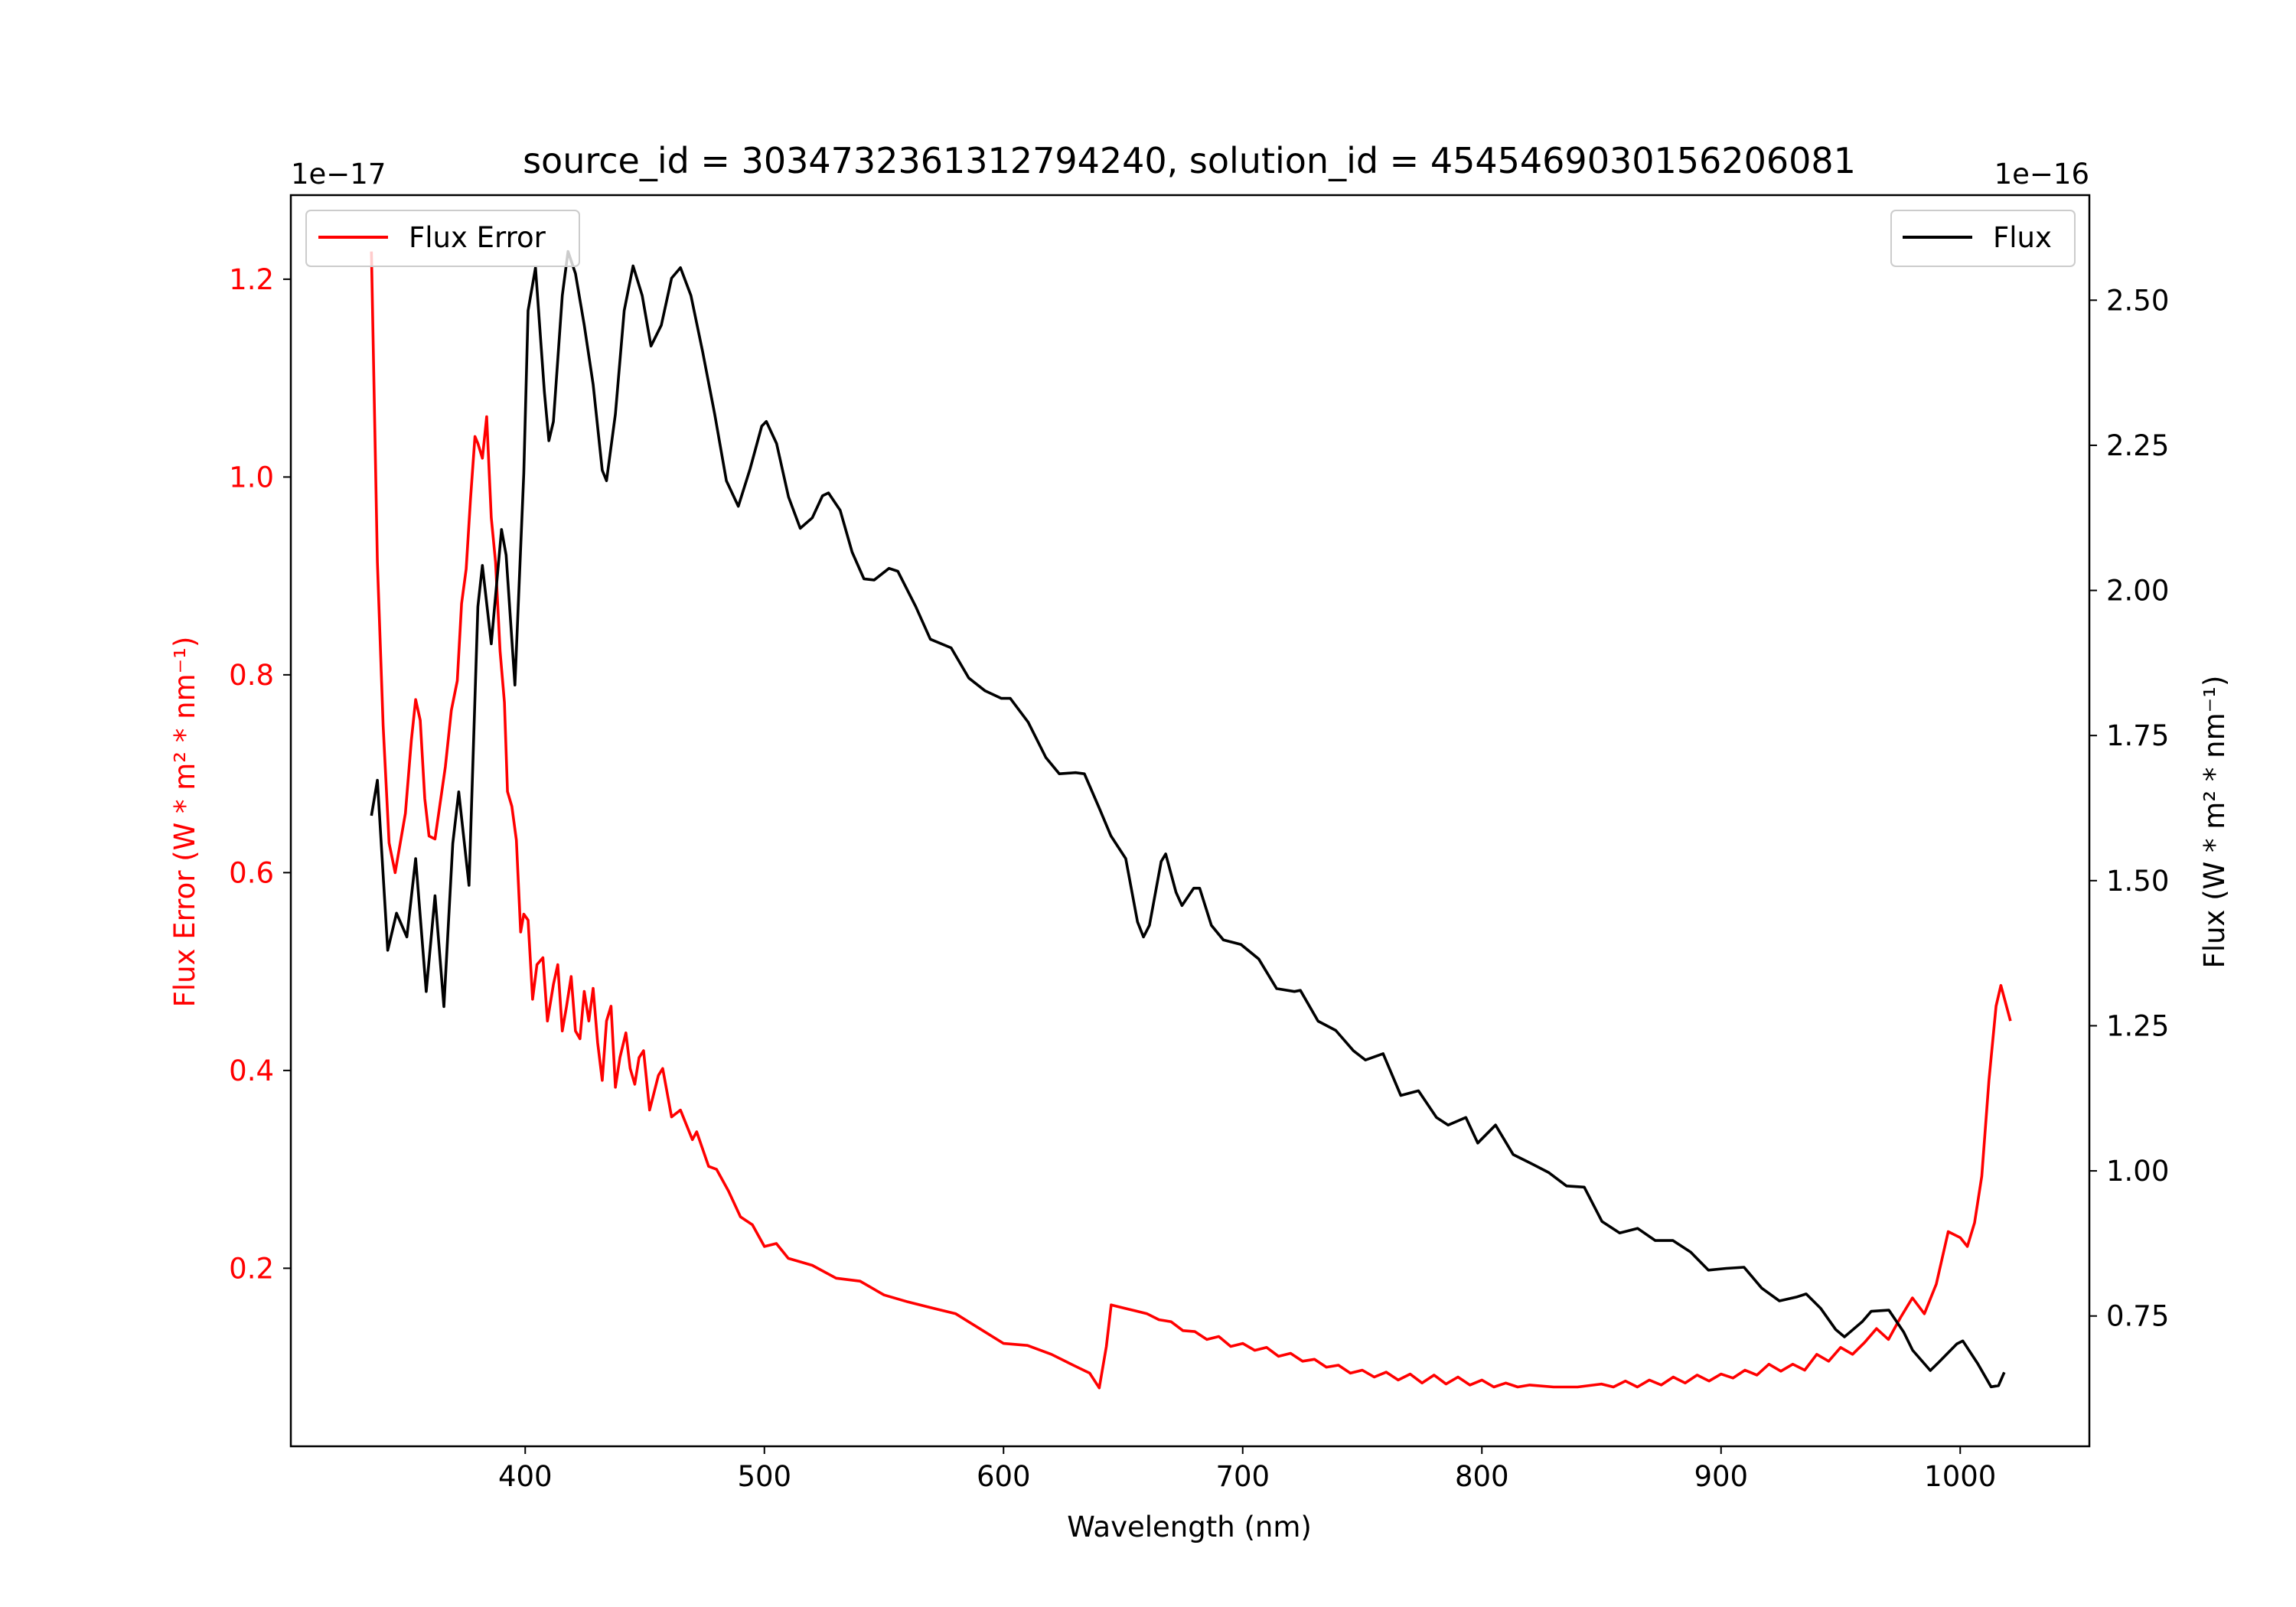 The image size is (2296, 1607). I want to click on right-y-tick-label: 2.00, so click(2137, 591).